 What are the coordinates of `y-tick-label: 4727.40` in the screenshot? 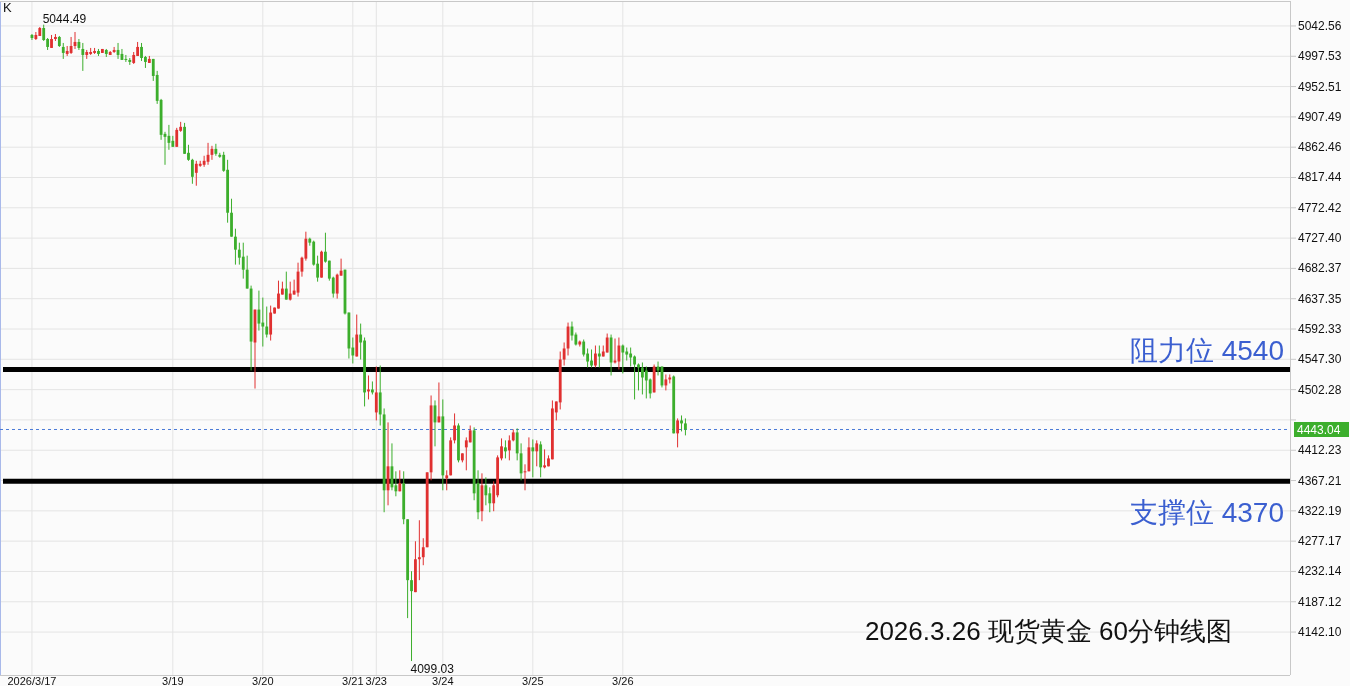 It's located at (1320, 238).